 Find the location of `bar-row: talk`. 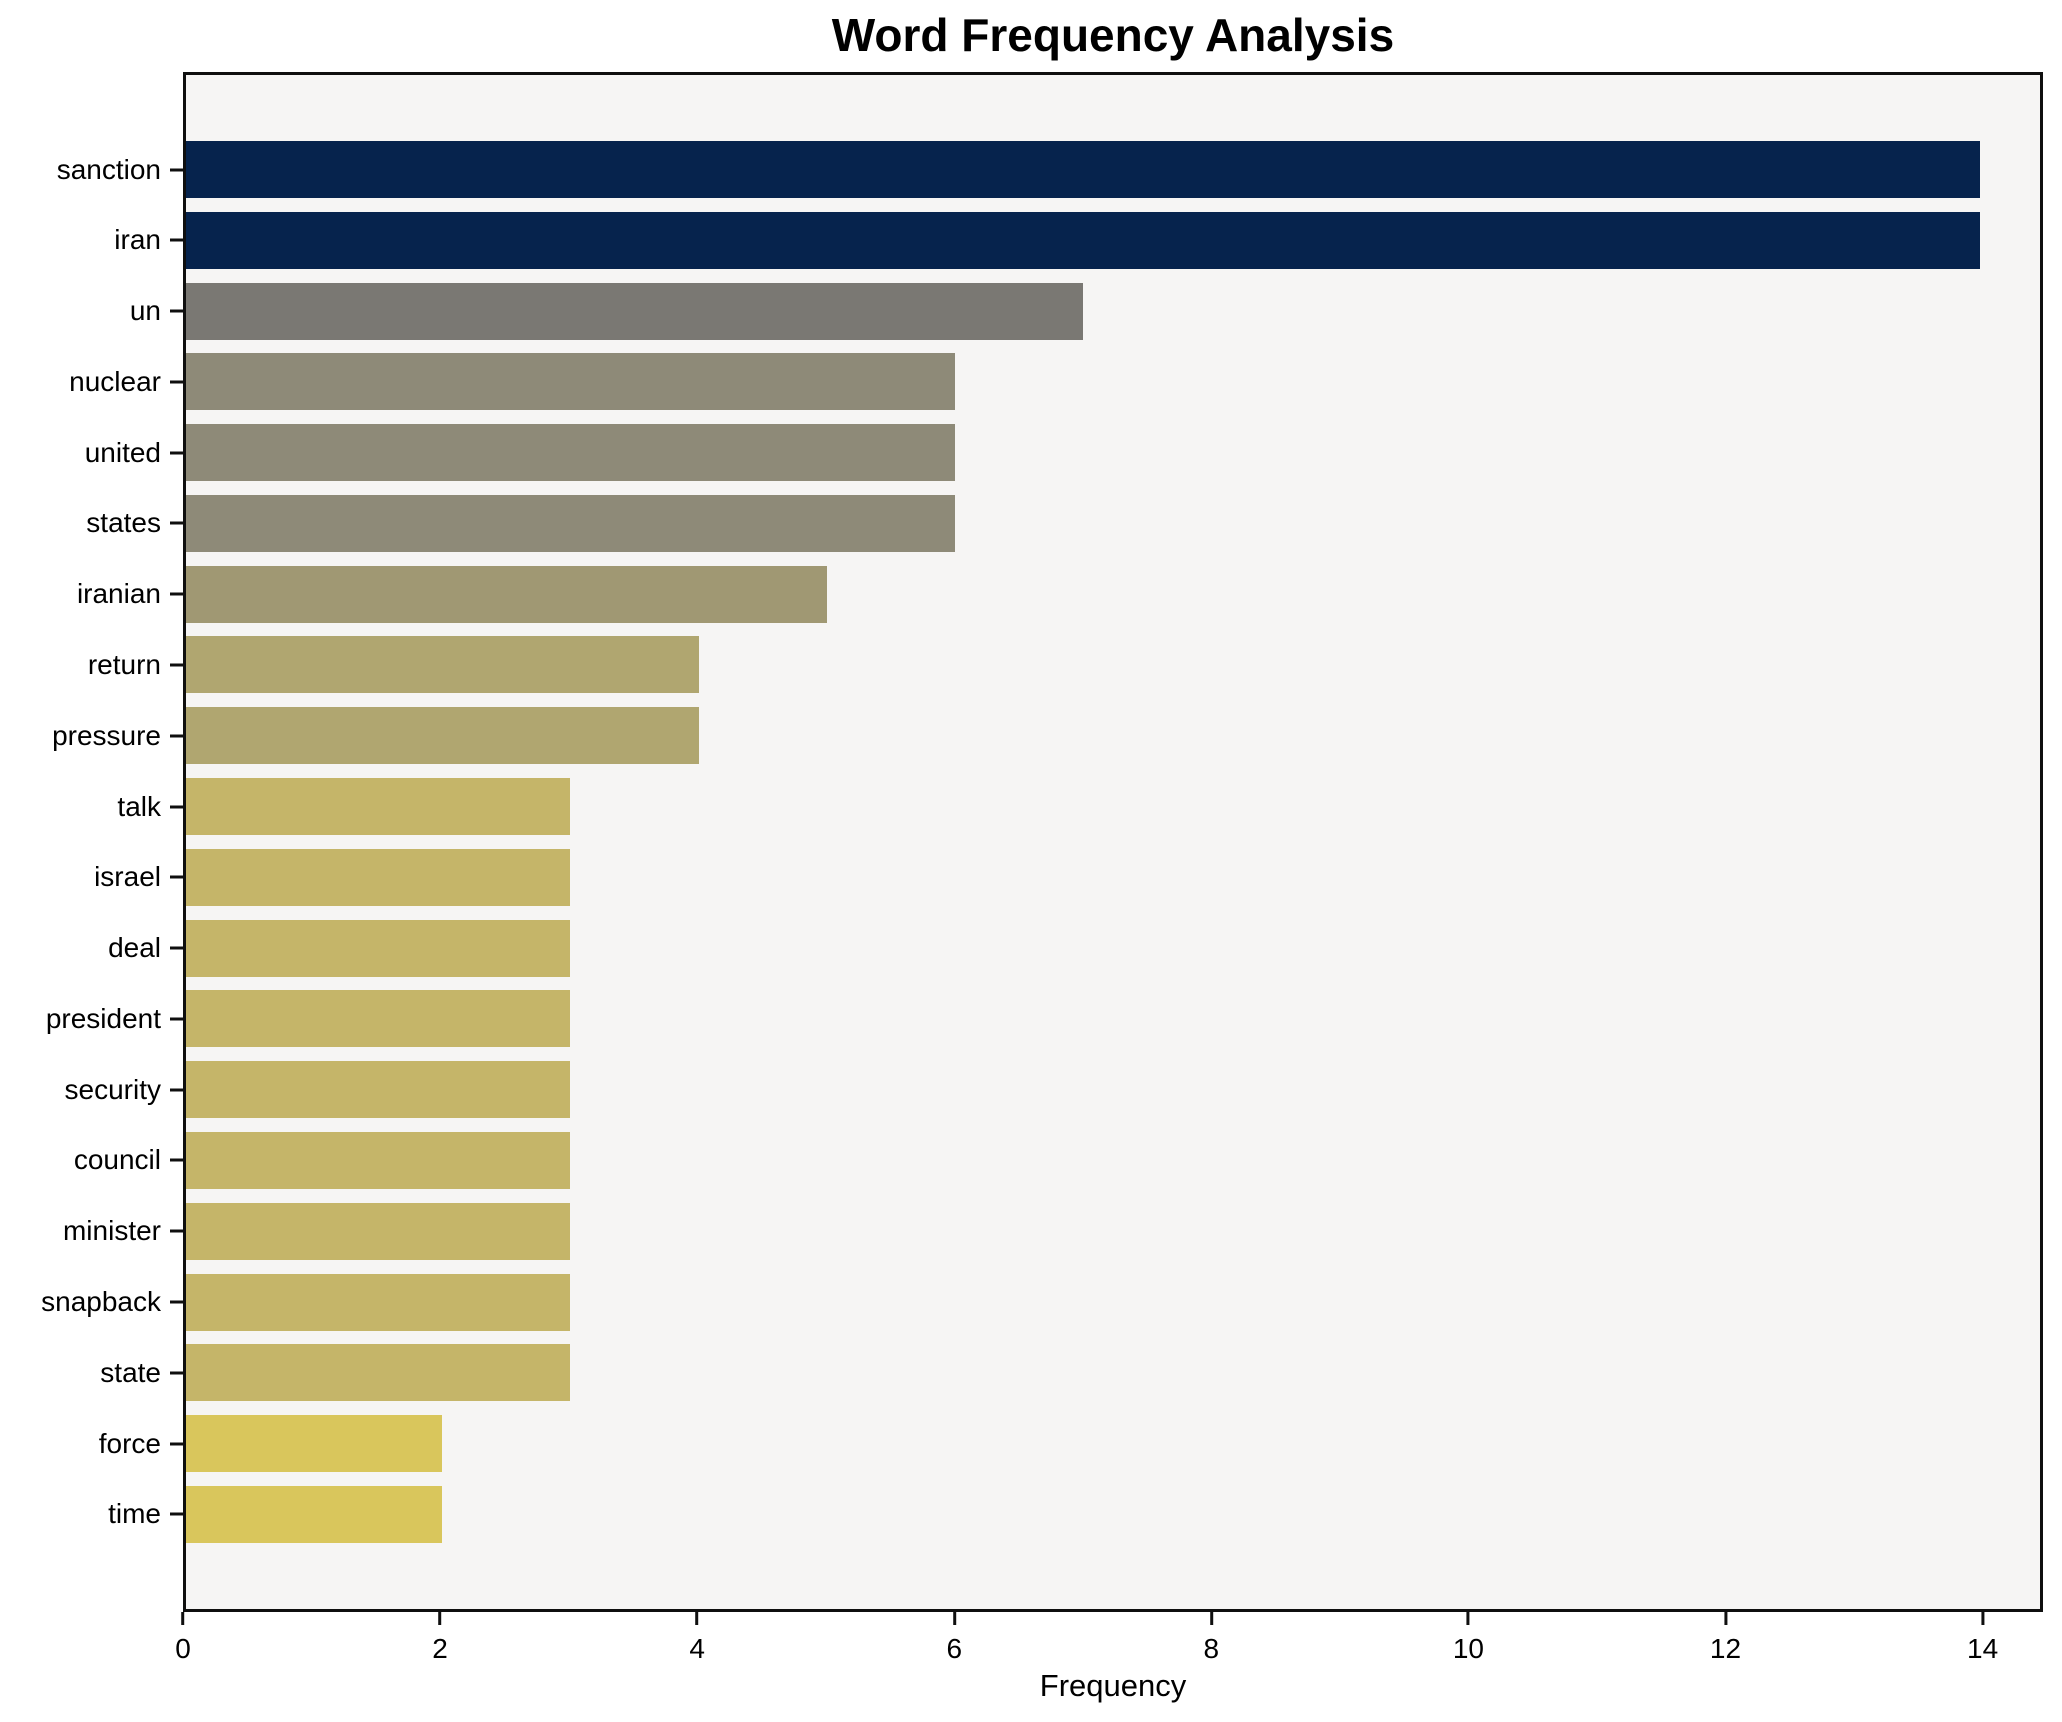

bar-row: talk is located at coordinates (1078, 807).